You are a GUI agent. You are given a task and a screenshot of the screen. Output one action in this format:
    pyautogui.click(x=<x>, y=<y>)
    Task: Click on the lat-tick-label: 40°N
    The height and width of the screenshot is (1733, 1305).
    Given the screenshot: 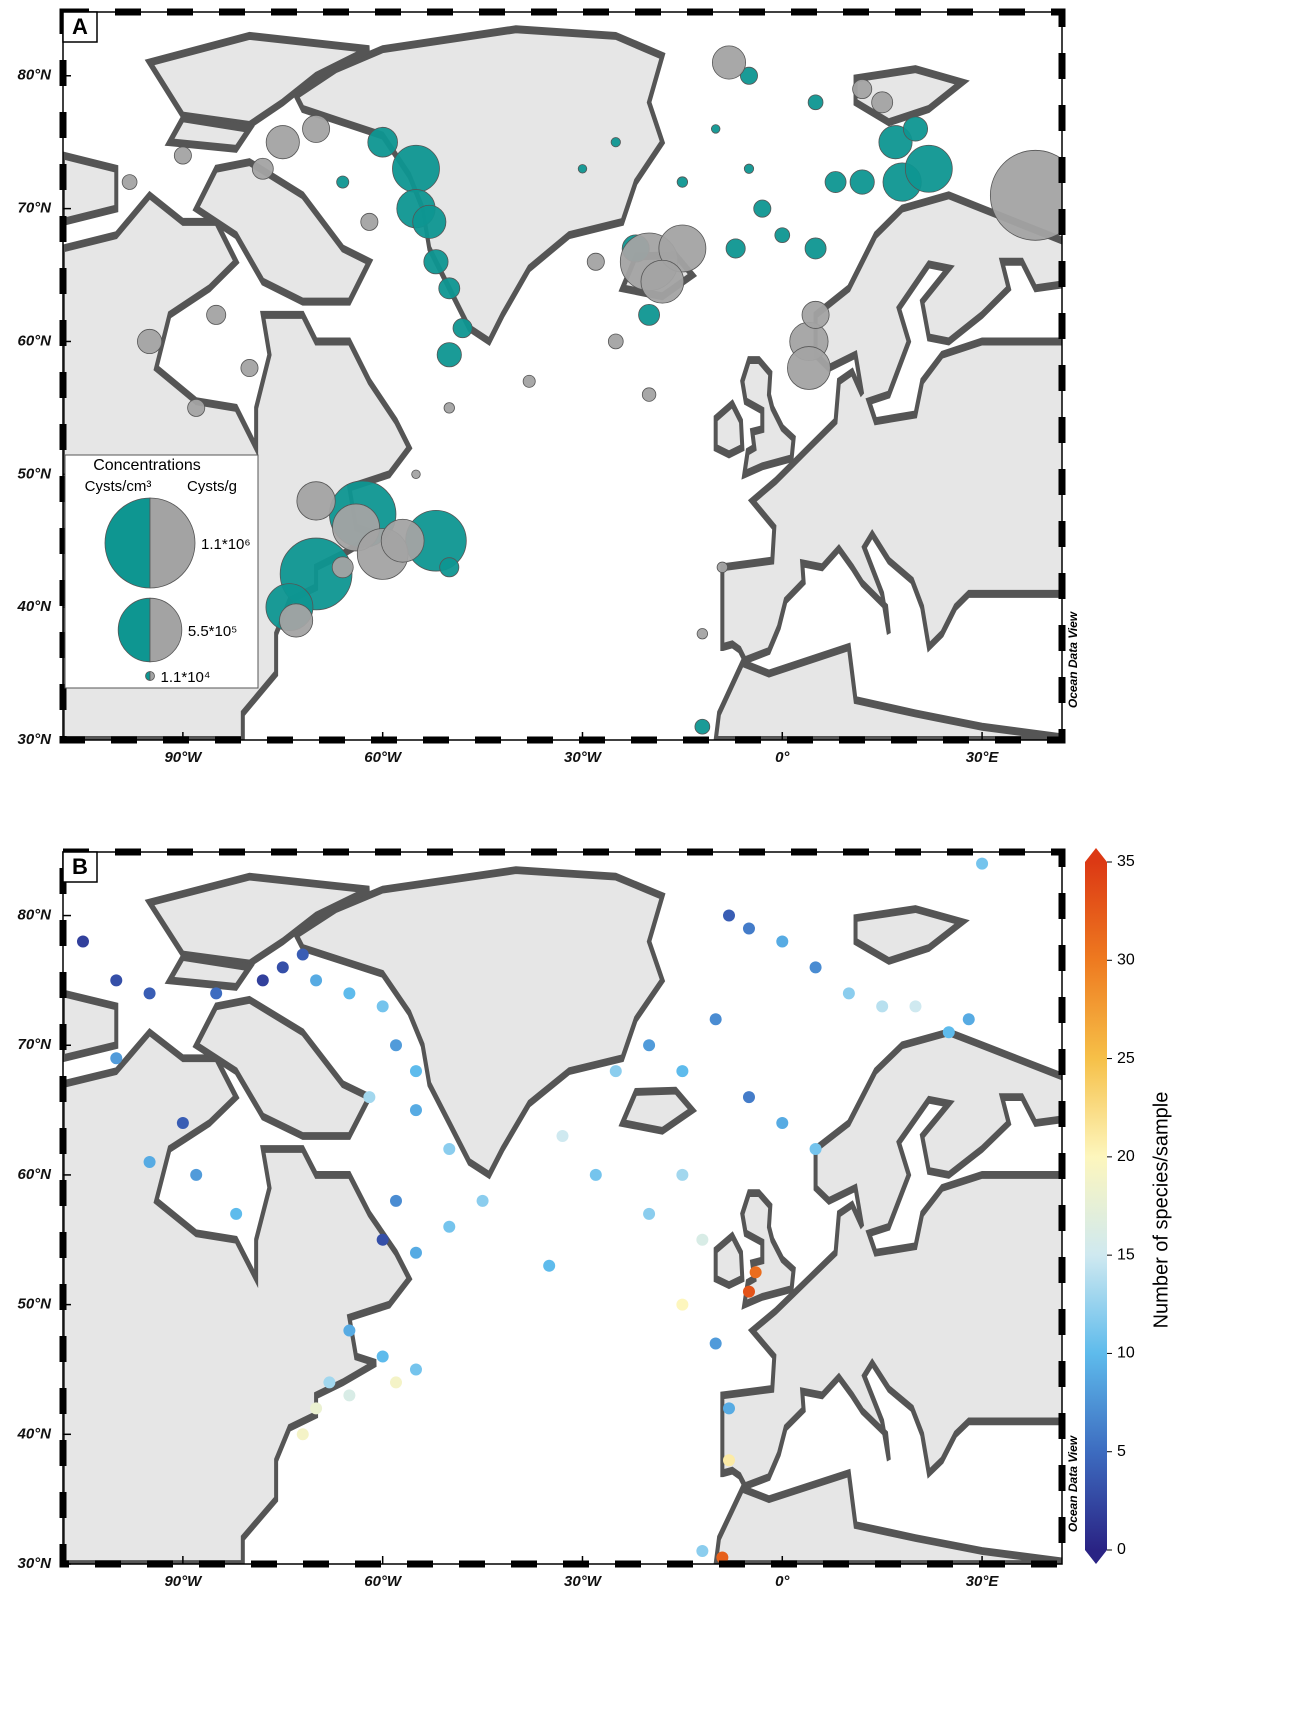 What is the action you would take?
    pyautogui.click(x=34, y=1433)
    